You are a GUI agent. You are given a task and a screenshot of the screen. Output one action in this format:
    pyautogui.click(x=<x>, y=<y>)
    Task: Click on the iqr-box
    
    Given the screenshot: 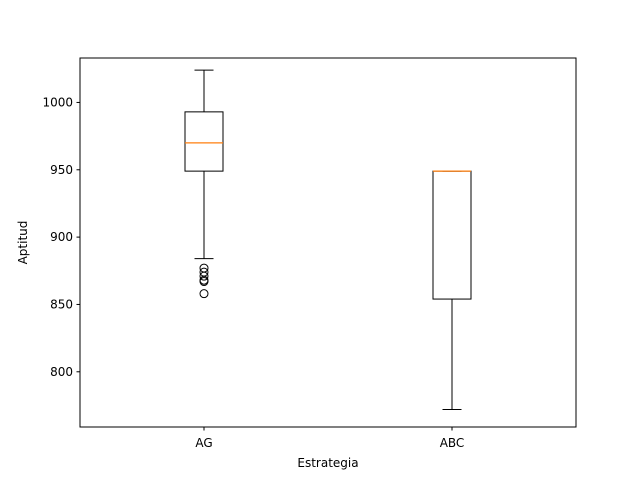 What is the action you would take?
    pyautogui.click(x=204, y=141)
    